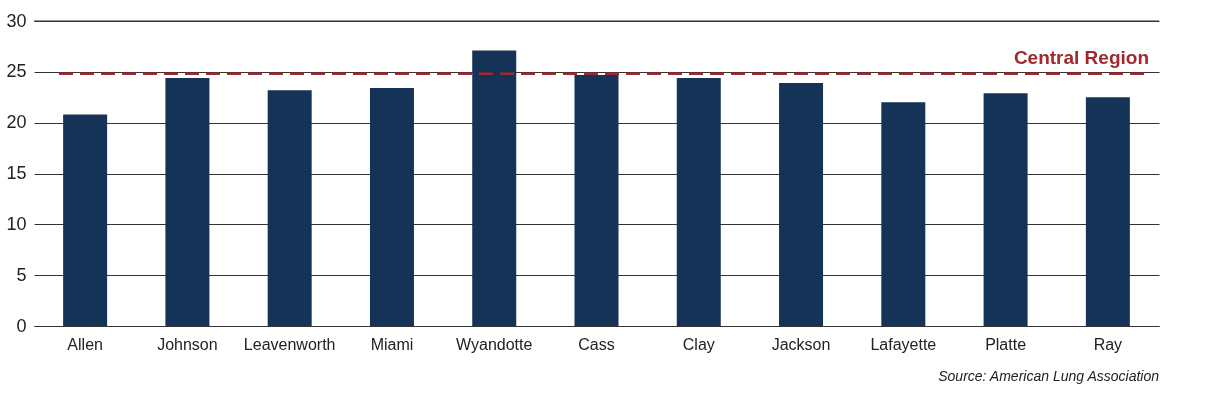 This screenshot has width=1209, height=408. I want to click on x-tick-label: Lafayette, so click(903, 344).